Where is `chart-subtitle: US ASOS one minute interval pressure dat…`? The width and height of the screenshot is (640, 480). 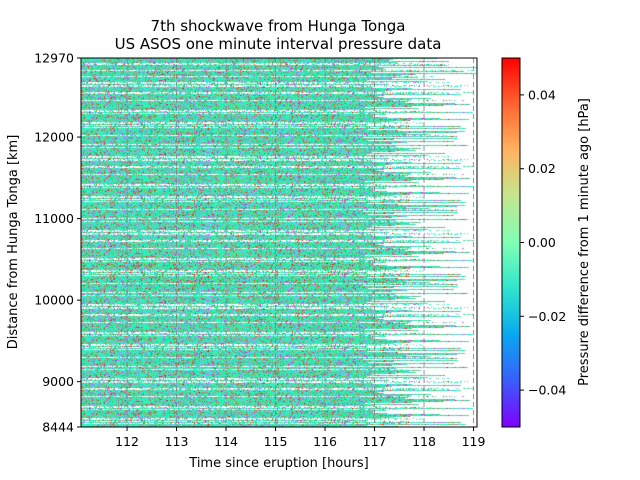
chart-subtitle: US ASOS one minute interval pressure dat… is located at coordinates (278, 44).